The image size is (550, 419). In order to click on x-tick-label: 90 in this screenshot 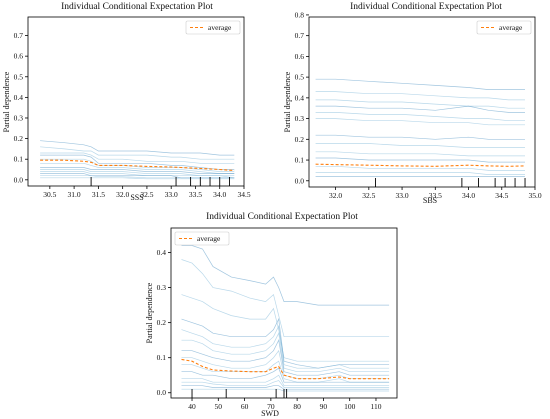, I will do `click(324, 406)`.